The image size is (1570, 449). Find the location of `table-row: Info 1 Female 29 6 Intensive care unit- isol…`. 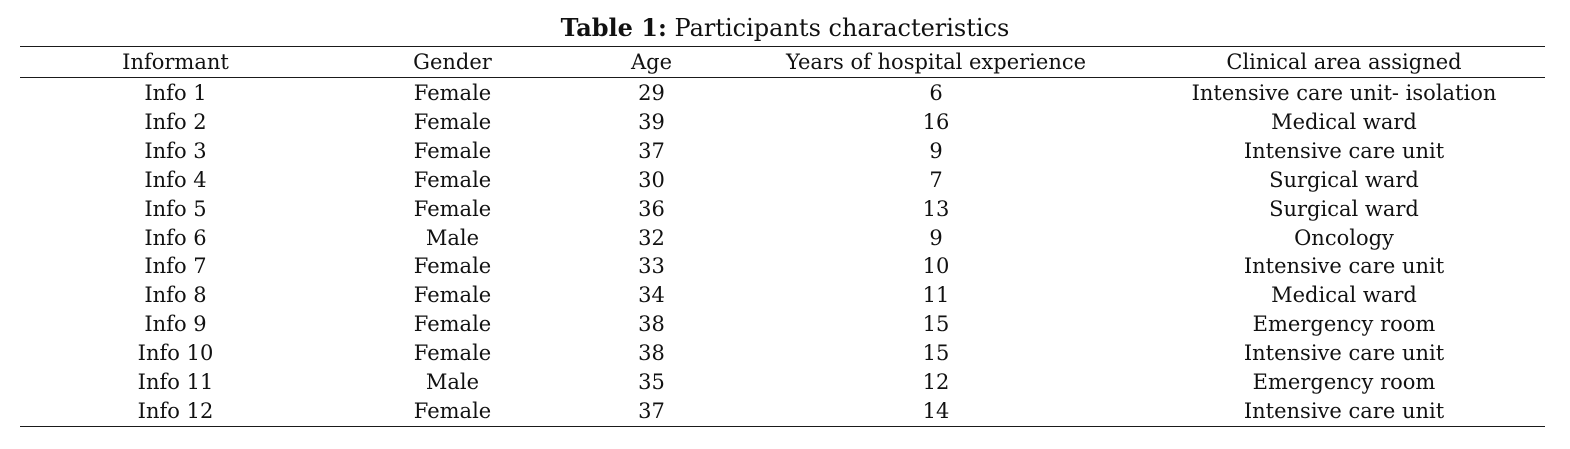

table-row: Info 1 Female 29 6 Intensive care unit- isol… is located at coordinates (782, 92).